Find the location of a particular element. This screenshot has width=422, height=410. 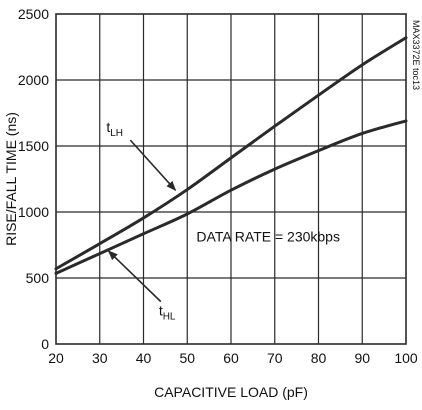

x-tick-label: 50 is located at coordinates (187, 358).